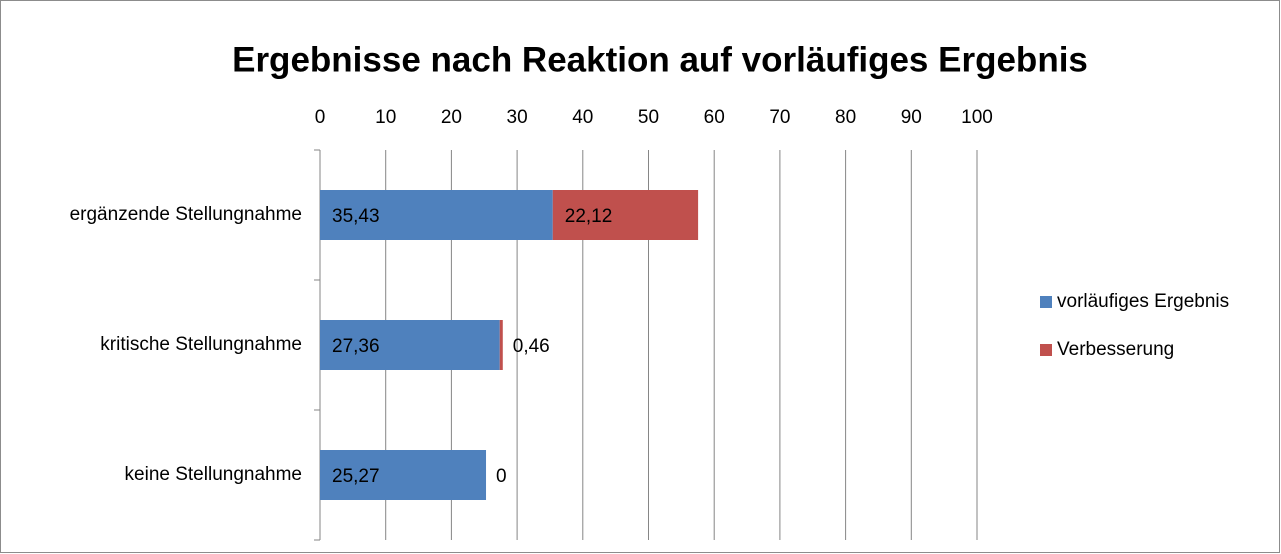 This screenshot has width=1281, height=554. Describe the element at coordinates (201, 344) in the screenshot. I see `y-tick-label: kritische Stellungnahme` at that location.